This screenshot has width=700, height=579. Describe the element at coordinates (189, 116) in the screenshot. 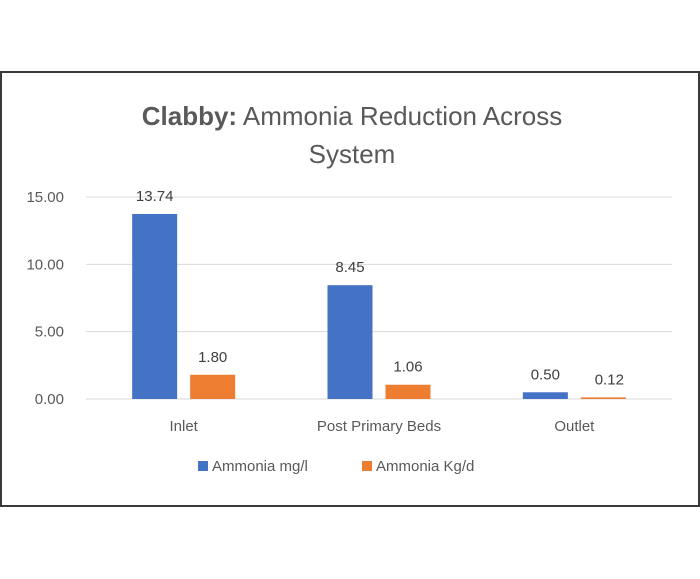

I see `chart-title-bold: Clabby:` at that location.